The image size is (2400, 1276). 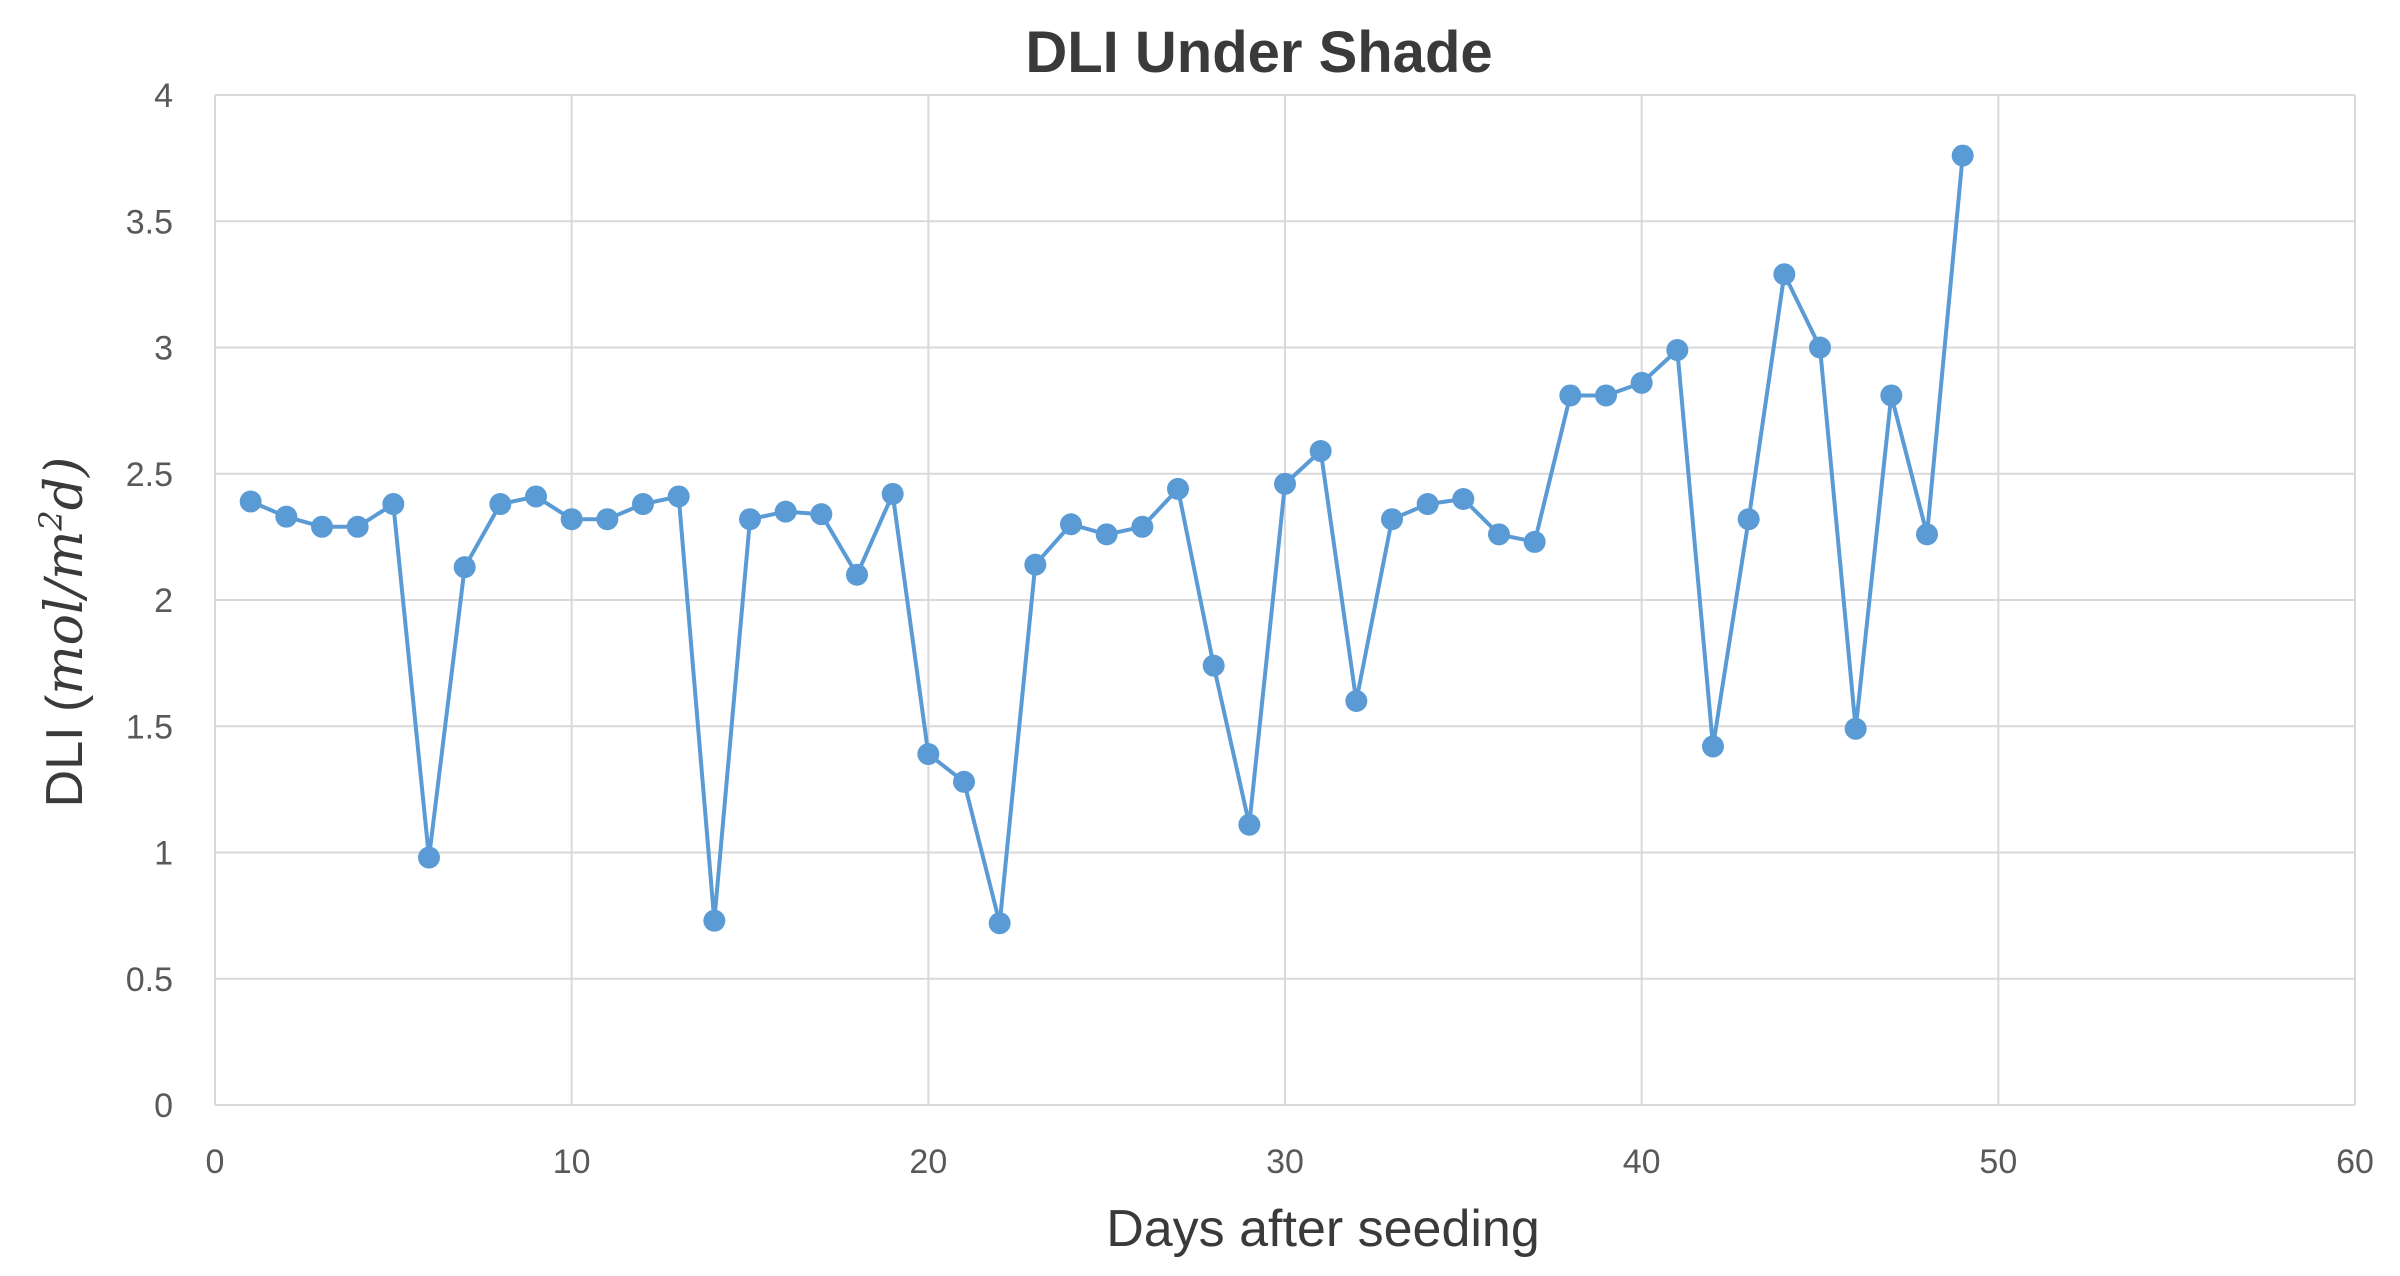 What do you see at coordinates (149, 601) in the screenshot?
I see `y-axis-ticks: 0 0.5 1 1.5 2 2.5 3 3.5 4` at bounding box center [149, 601].